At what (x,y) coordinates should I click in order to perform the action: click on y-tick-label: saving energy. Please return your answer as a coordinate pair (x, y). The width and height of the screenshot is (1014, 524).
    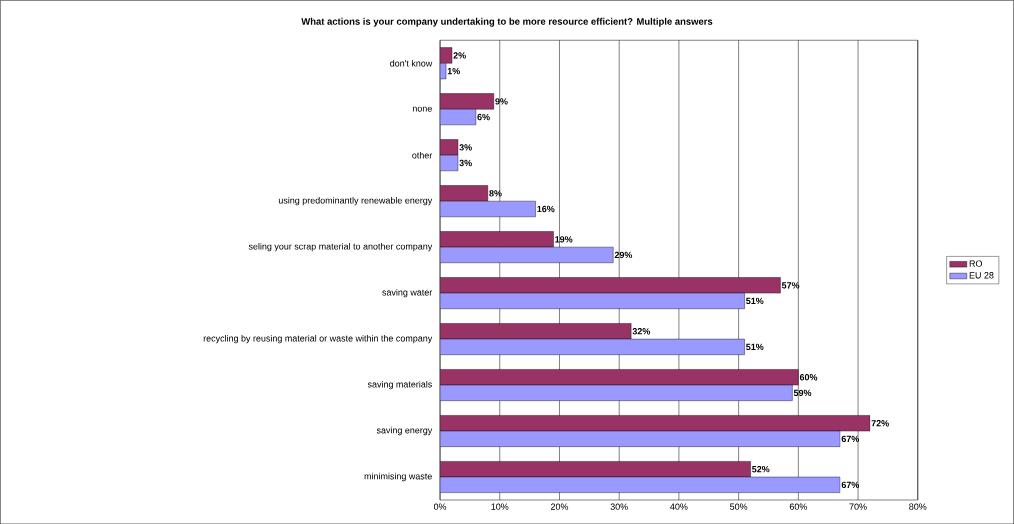
    Looking at the image, I should click on (404, 431).